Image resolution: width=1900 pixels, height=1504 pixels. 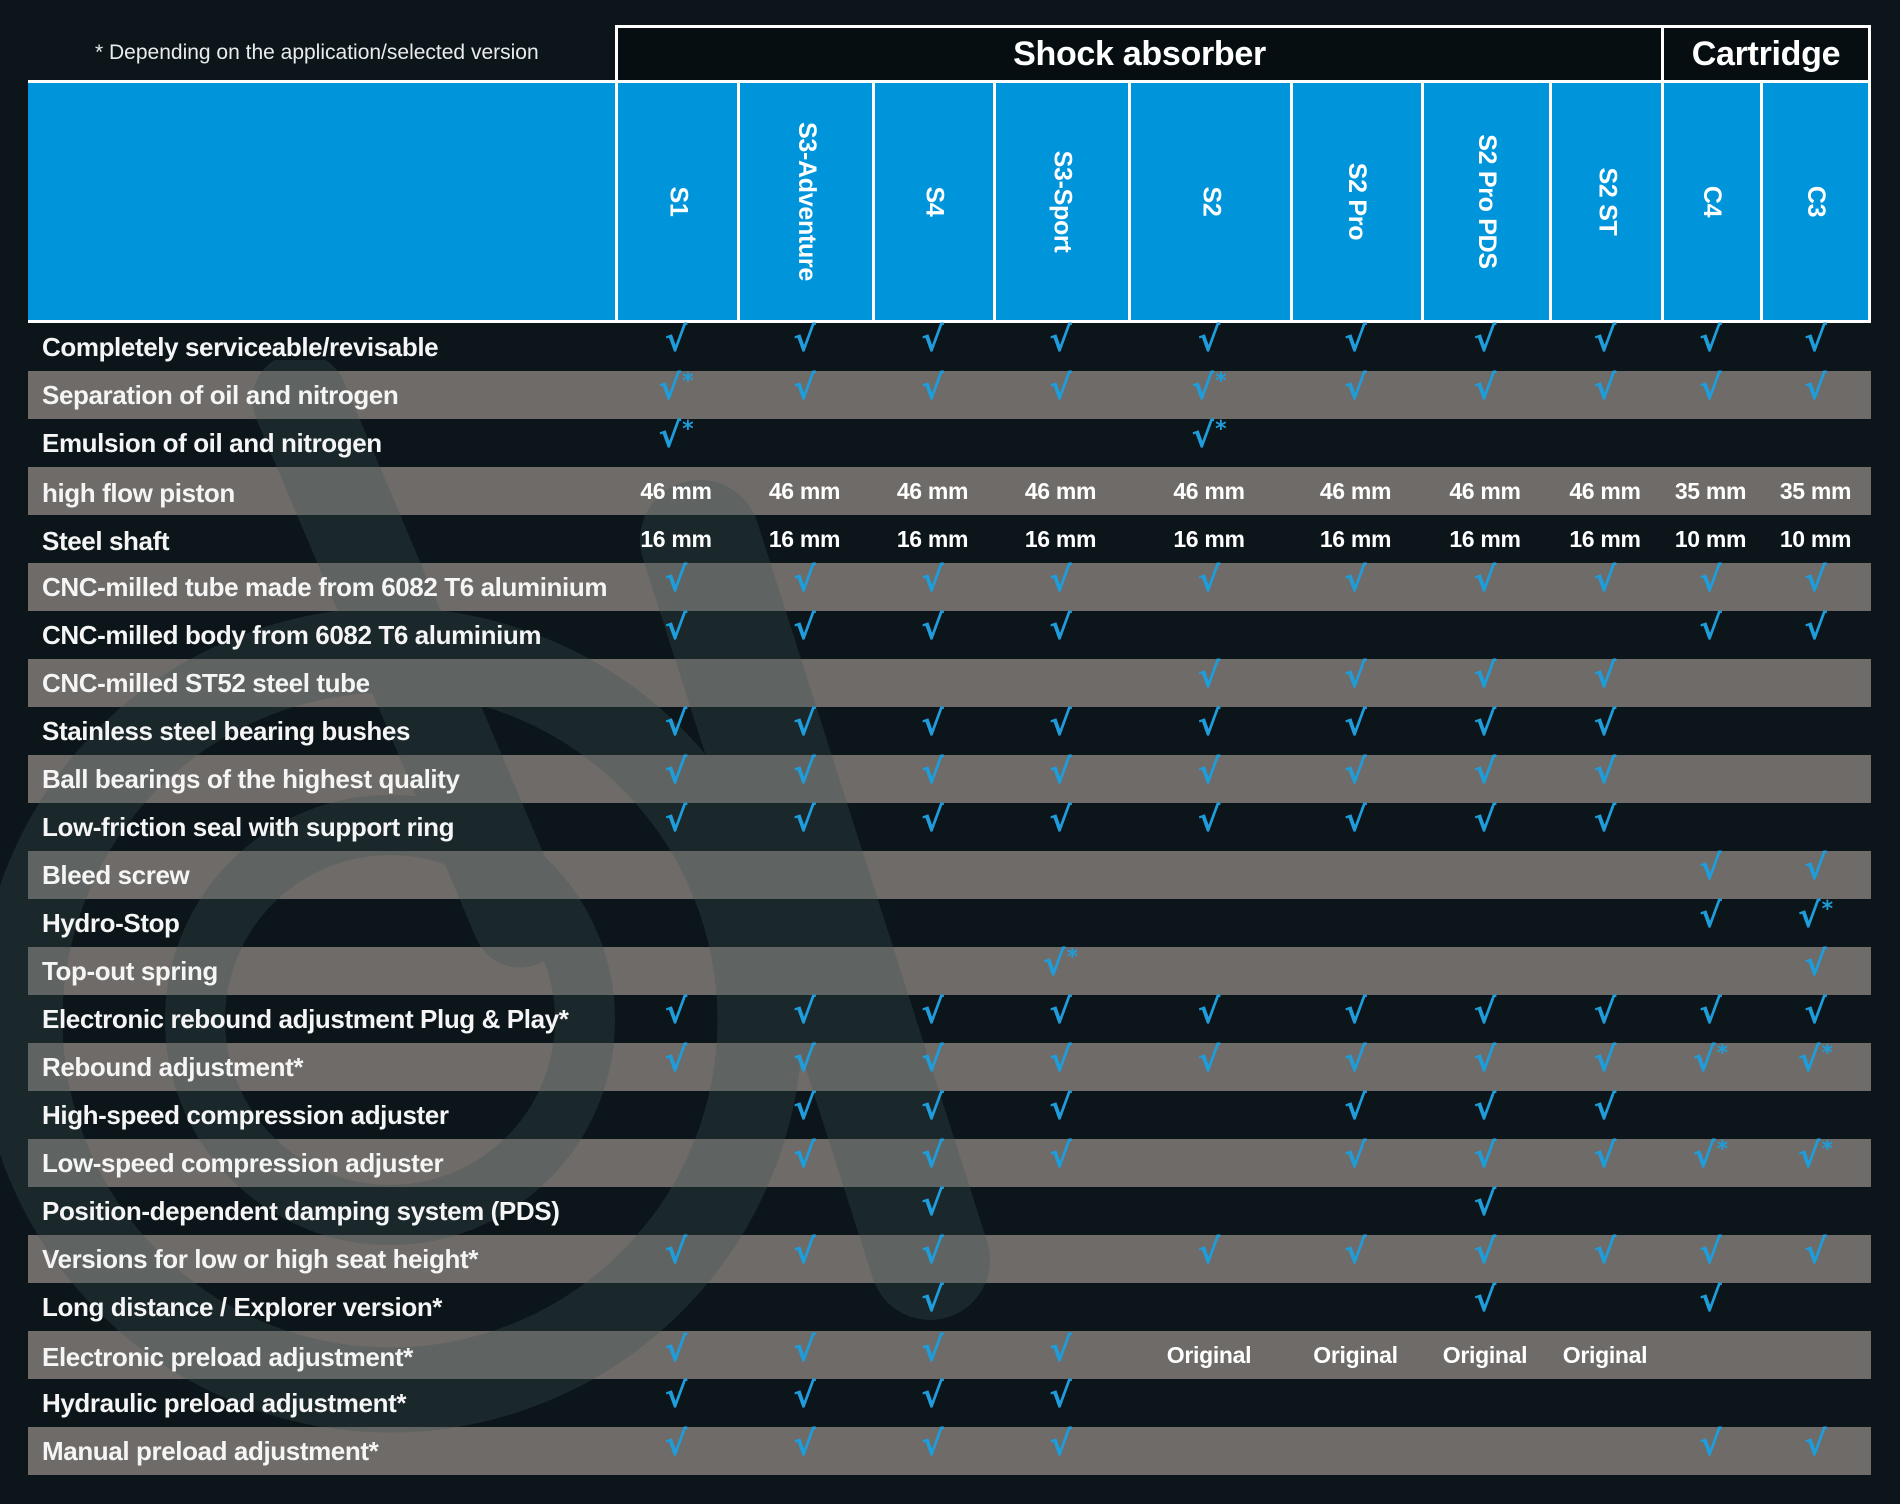 I want to click on table-row: Emulsion of oil and nitrogen √* √*, so click(x=949, y=443).